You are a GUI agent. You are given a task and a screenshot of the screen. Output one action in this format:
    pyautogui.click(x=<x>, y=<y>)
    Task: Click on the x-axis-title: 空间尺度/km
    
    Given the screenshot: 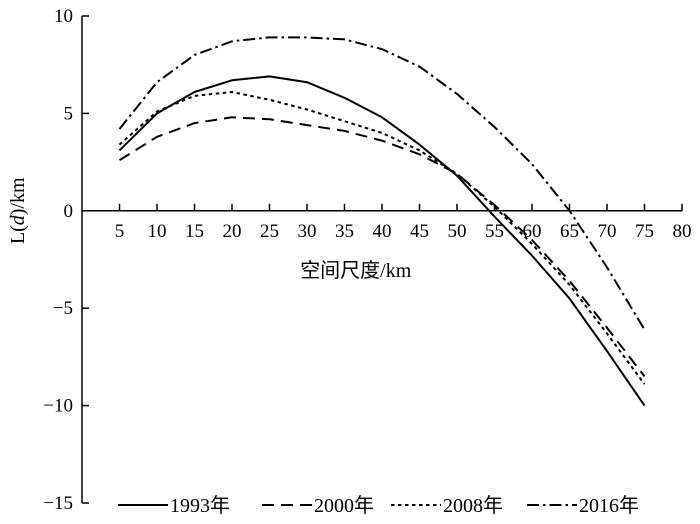 What is the action you would take?
    pyautogui.click(x=356, y=270)
    